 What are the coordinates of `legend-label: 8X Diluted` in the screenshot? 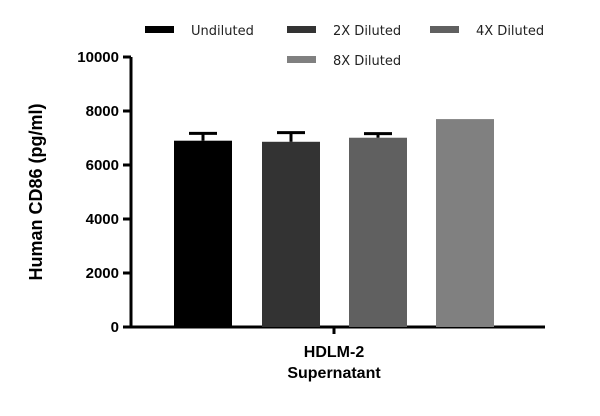 It's located at (367, 61).